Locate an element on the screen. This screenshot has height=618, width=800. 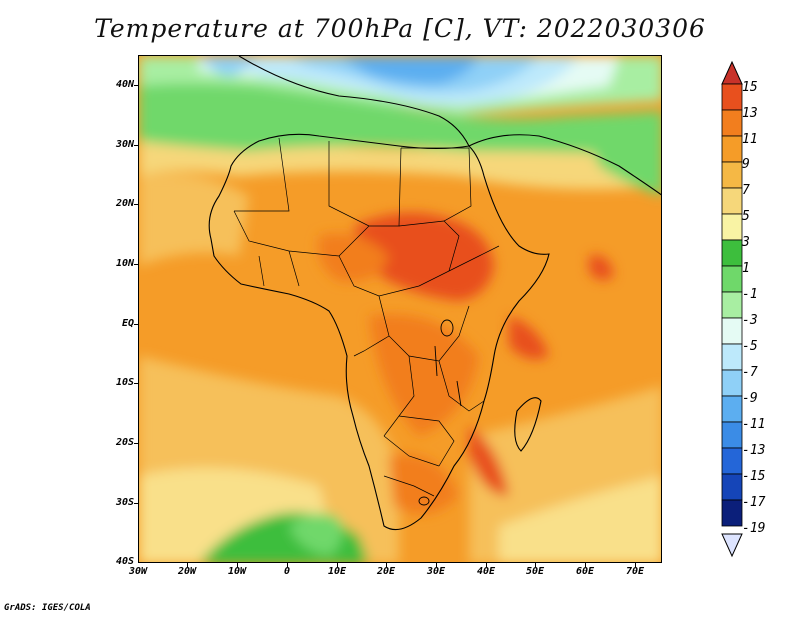
lat-label-40s: 40S is located at coordinates (124, 561).